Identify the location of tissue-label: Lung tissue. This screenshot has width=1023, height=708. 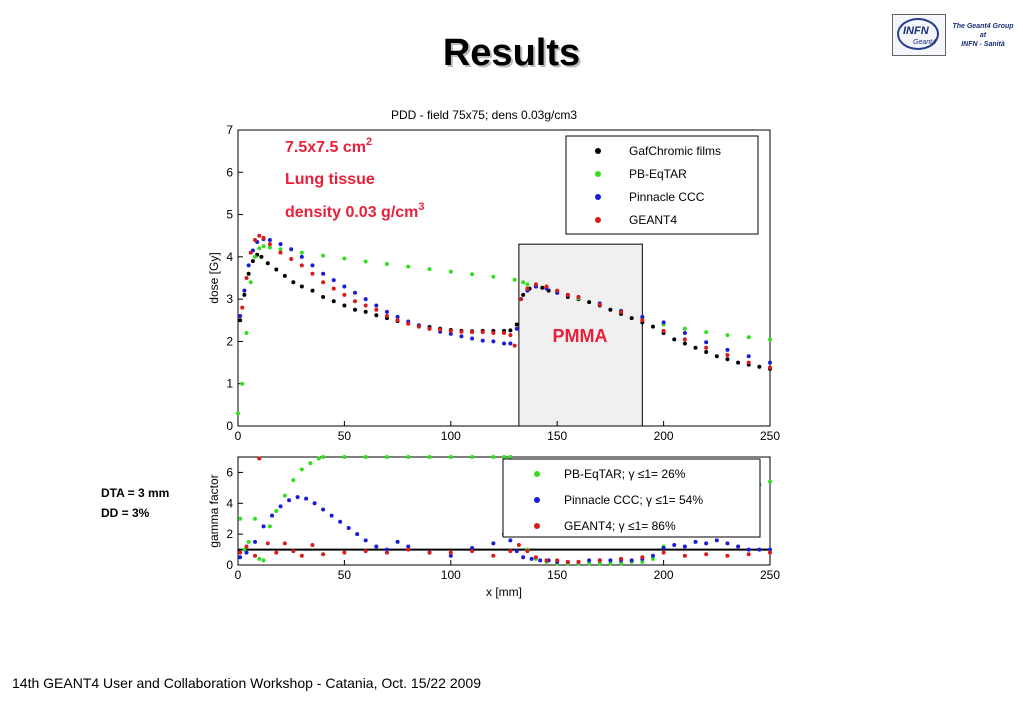
(330, 179).